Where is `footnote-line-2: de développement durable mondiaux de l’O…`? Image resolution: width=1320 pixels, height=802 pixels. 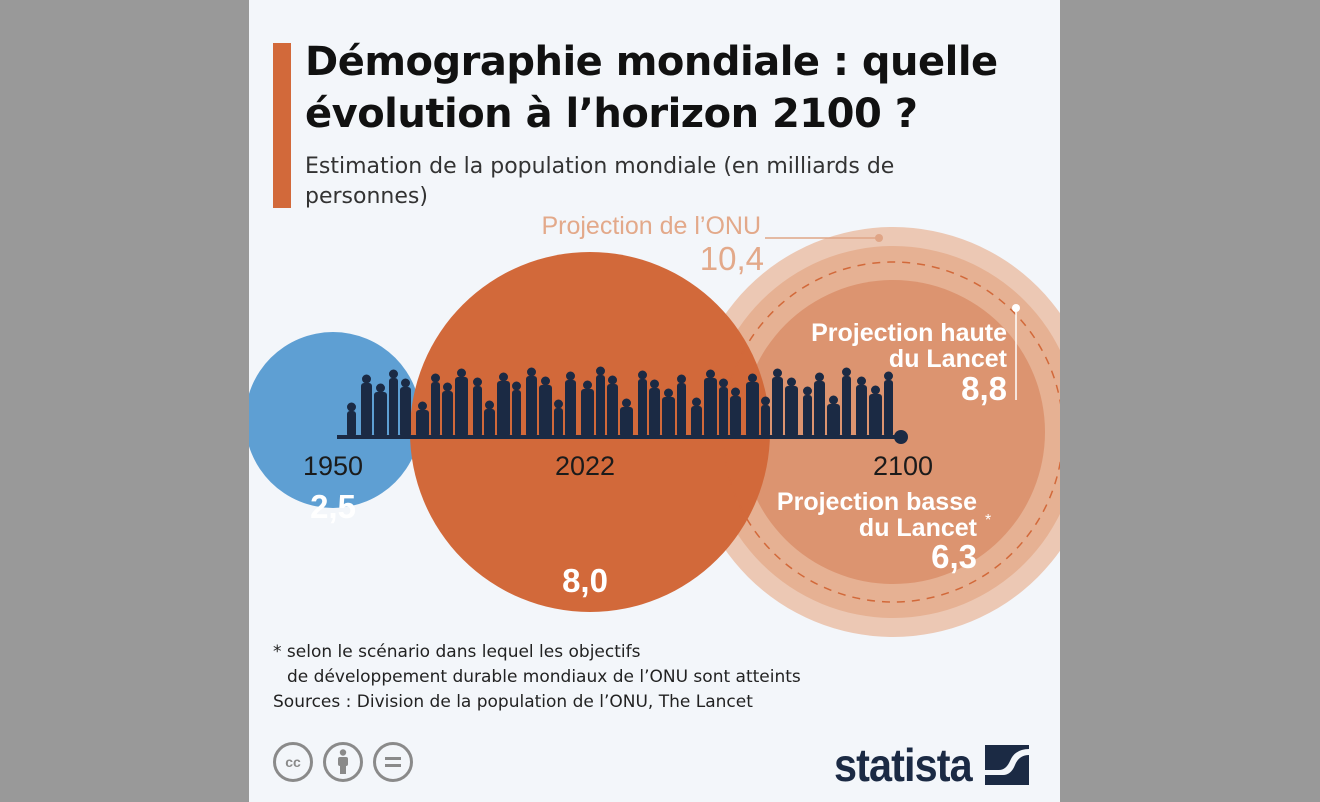
footnote-line-2: de développement durable mondiaux de l’O… is located at coordinates (544, 677).